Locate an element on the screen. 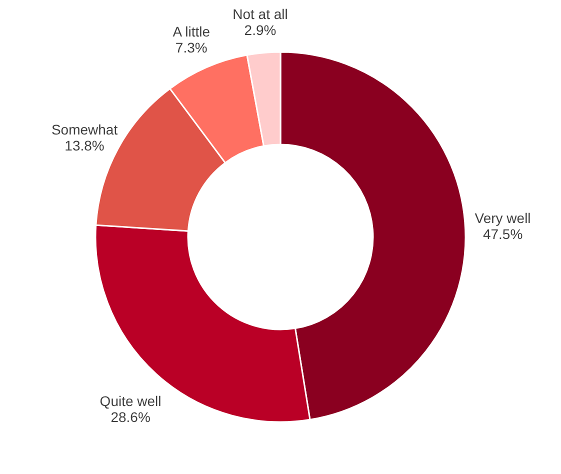  data-label: 47.5% is located at coordinates (502, 234).